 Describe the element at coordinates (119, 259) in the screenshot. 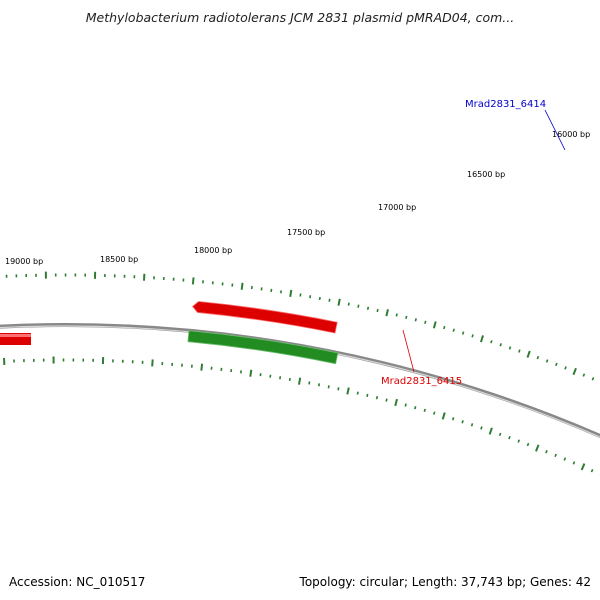

I see `tick-label-18500: 18500 bp` at that location.